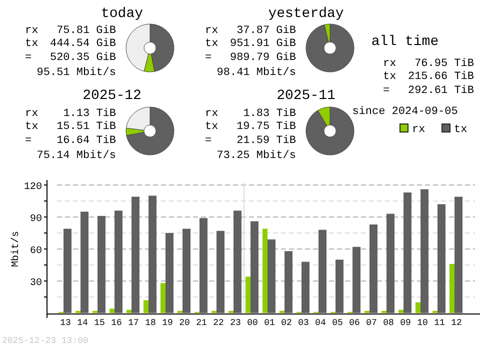 The width and height of the screenshot is (500, 348). Describe the element at coordinates (83, 44) in the screenshot. I see `text: 444.54 GiB` at that location.